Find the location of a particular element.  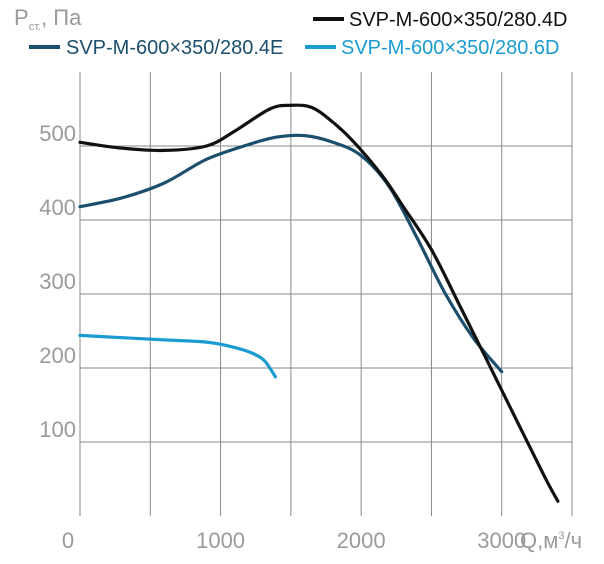

series-line-6d is located at coordinates (177, 356).